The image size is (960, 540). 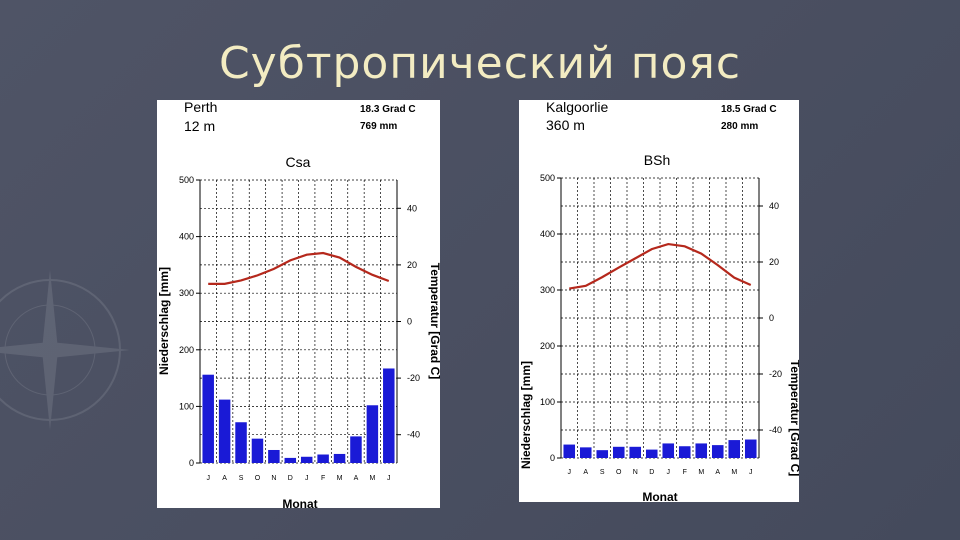 I want to click on station-elevation: 360 m, so click(x=565, y=125).